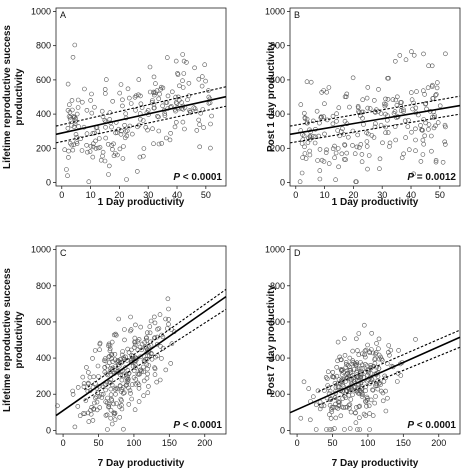 This screenshot has height=474, width=474. Describe the element at coordinates (297, 15) in the screenshot. I see `panel-letter: B` at that location.